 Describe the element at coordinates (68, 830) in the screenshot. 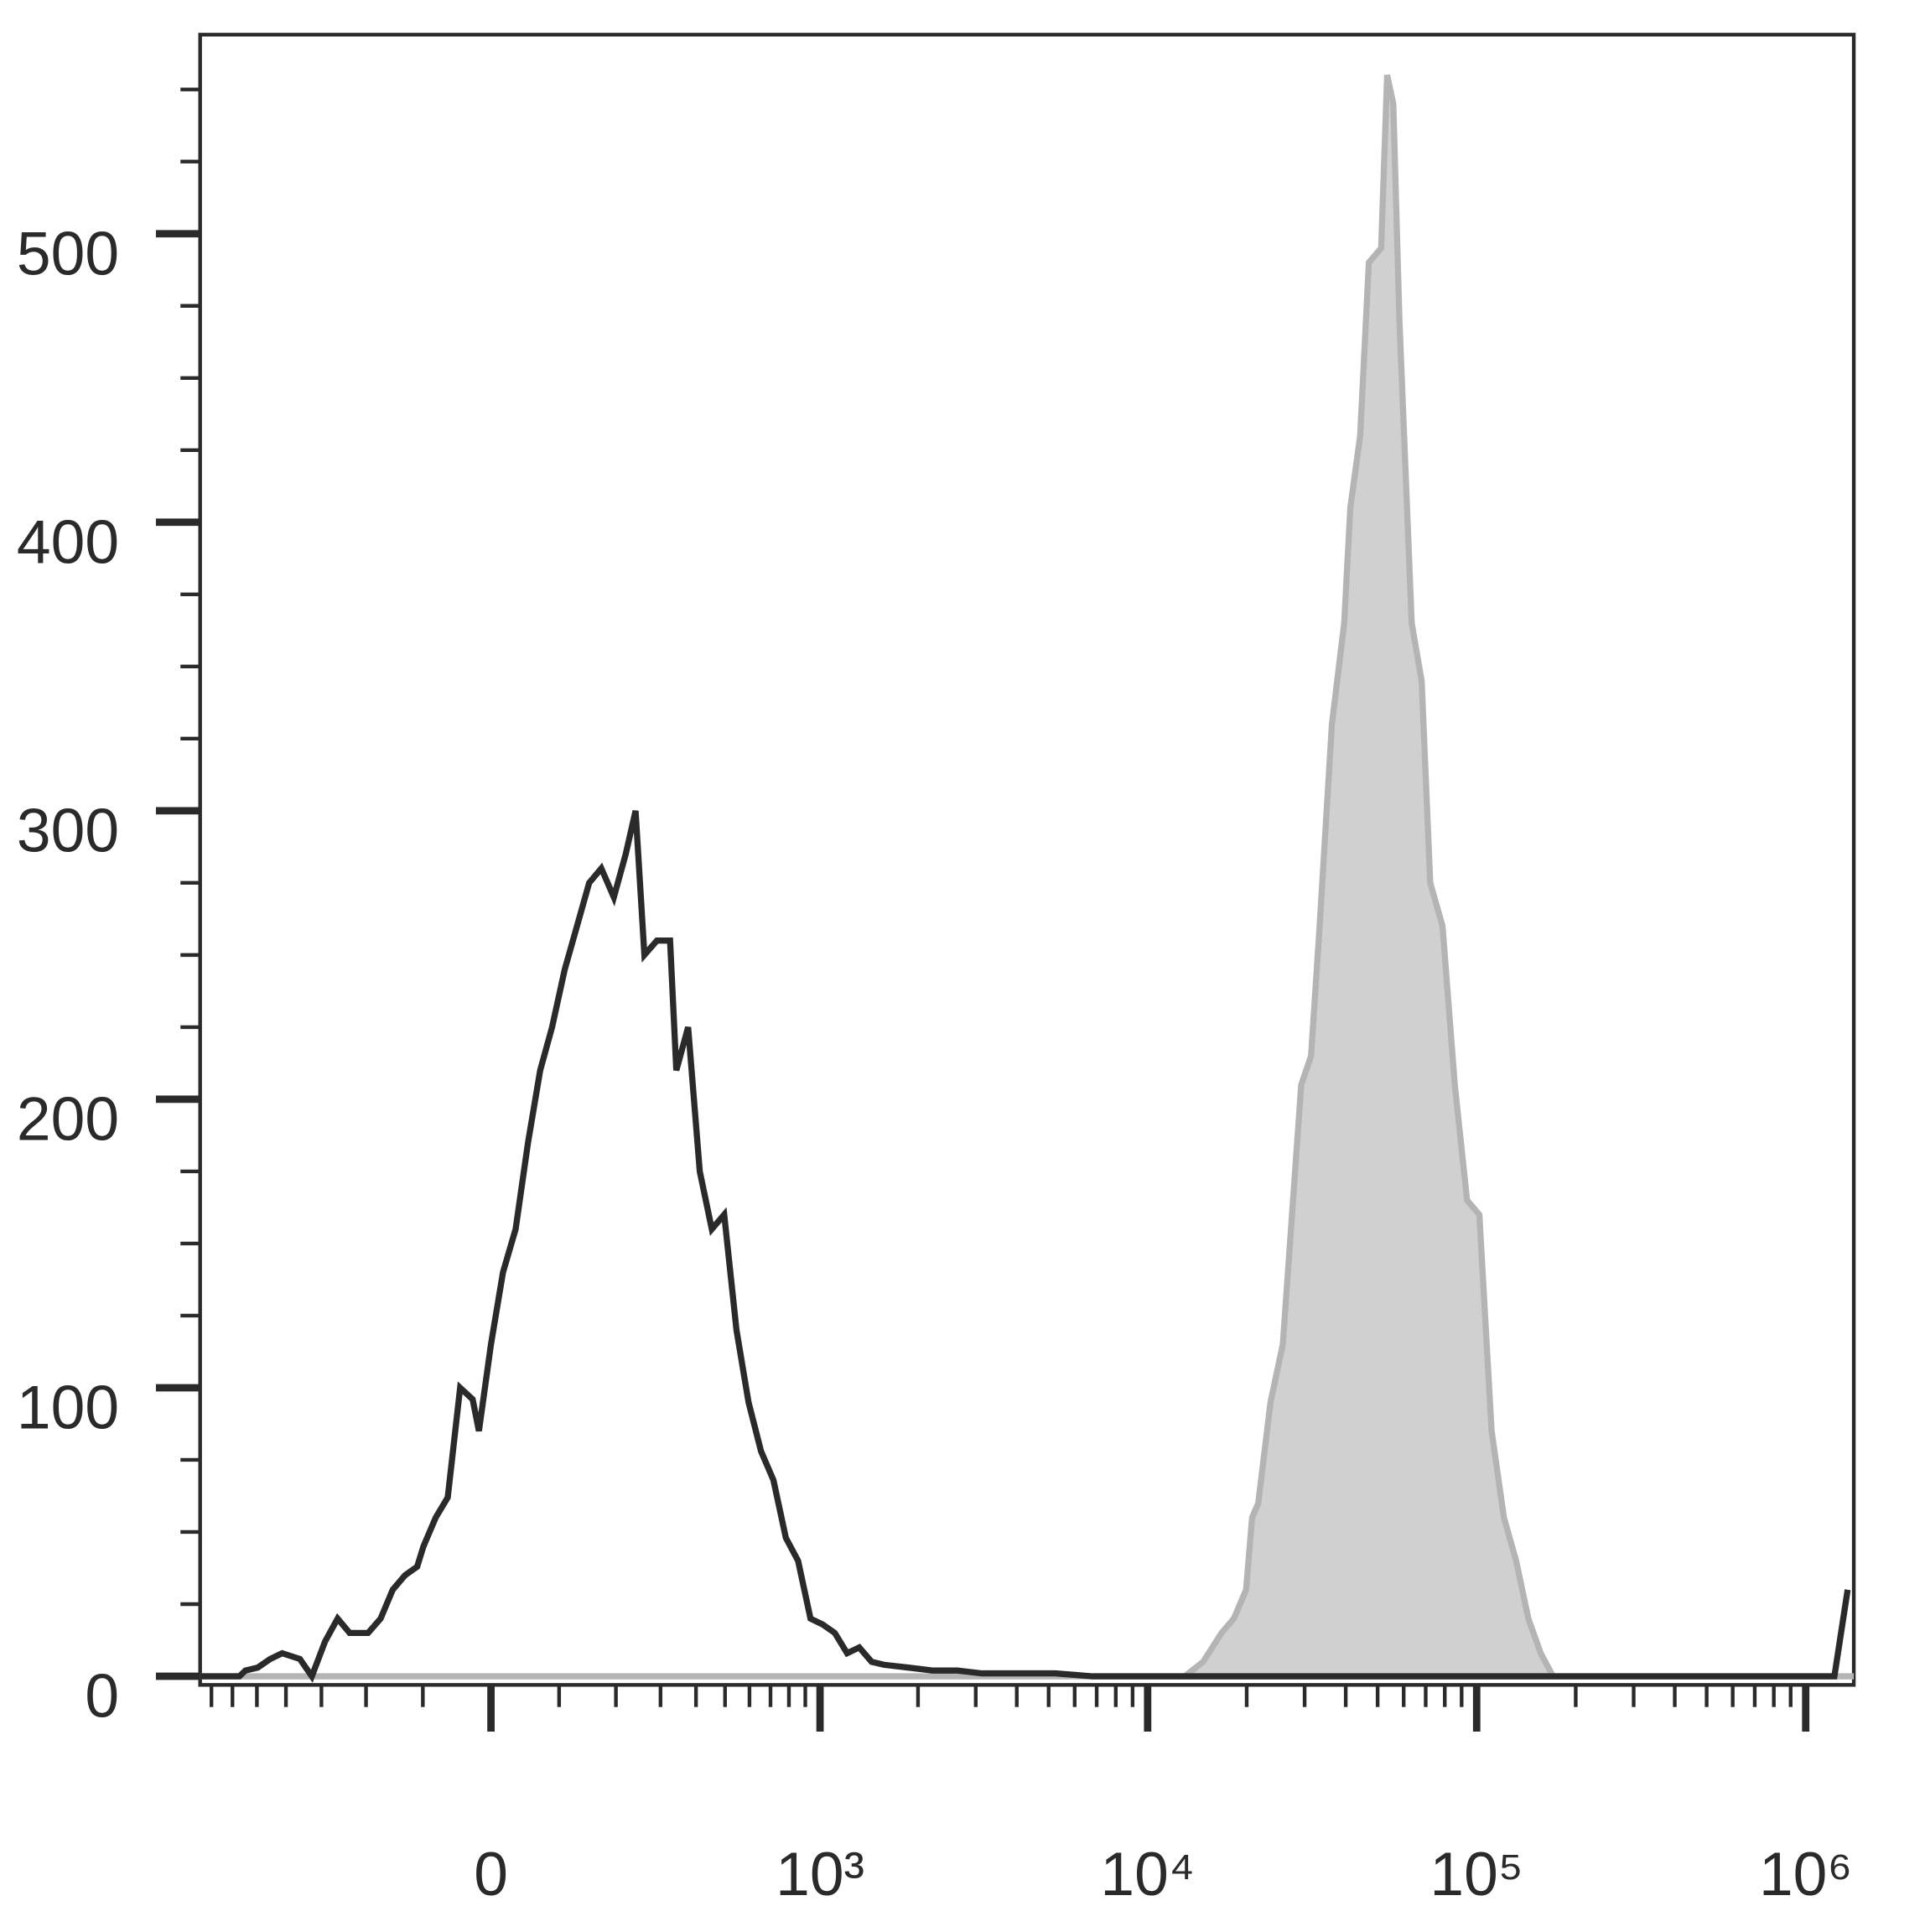

I see `y-tick-label: 300` at that location.